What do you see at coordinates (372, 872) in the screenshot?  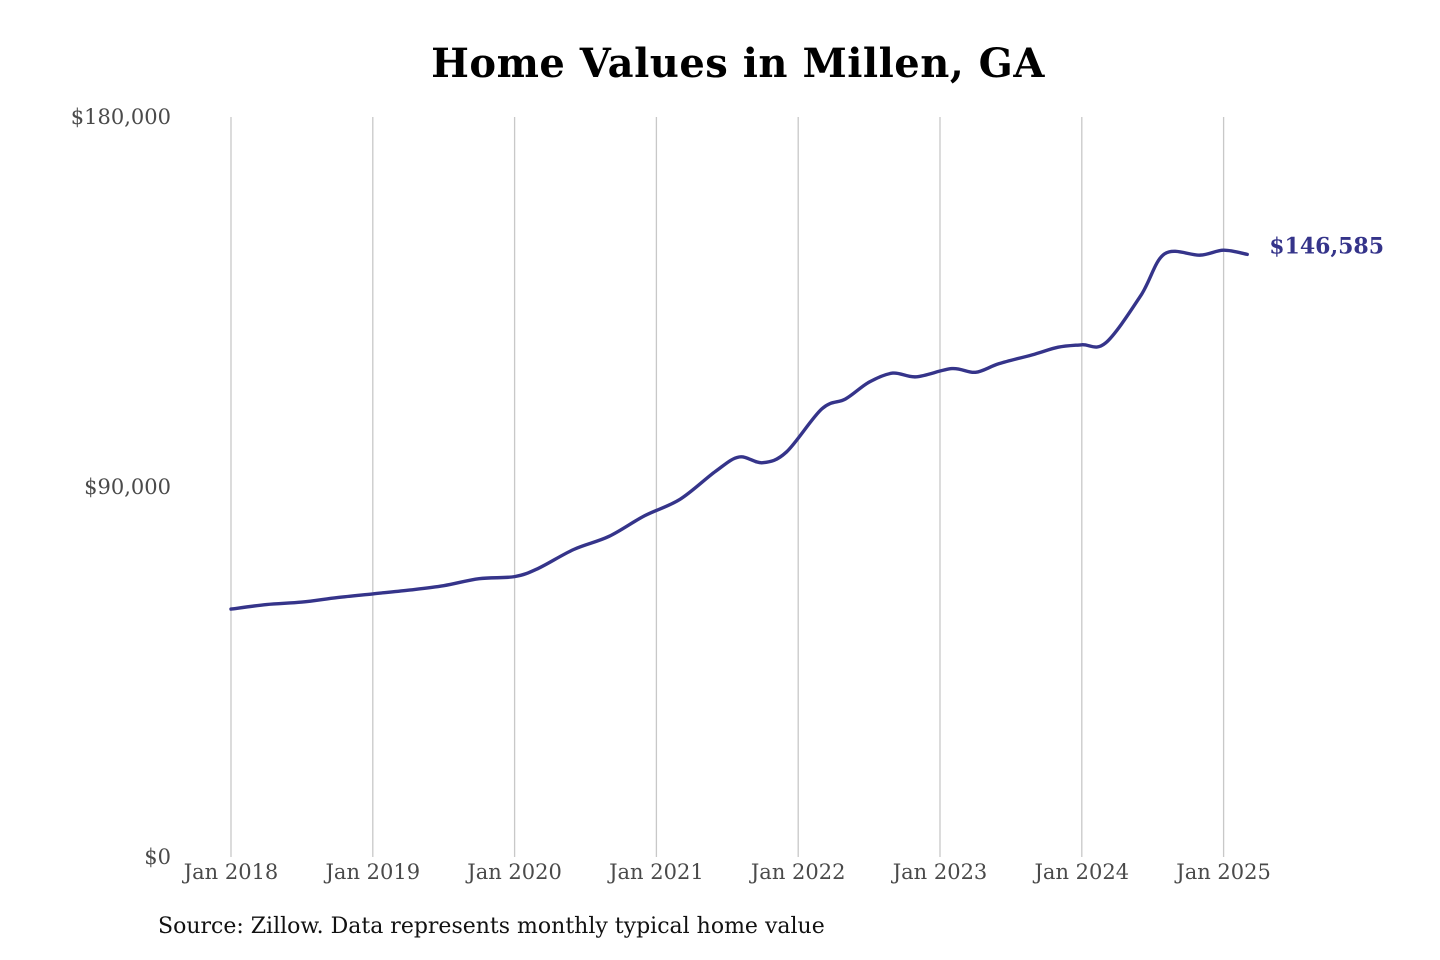 I see `x-tick-label: Jan 2019` at bounding box center [372, 872].